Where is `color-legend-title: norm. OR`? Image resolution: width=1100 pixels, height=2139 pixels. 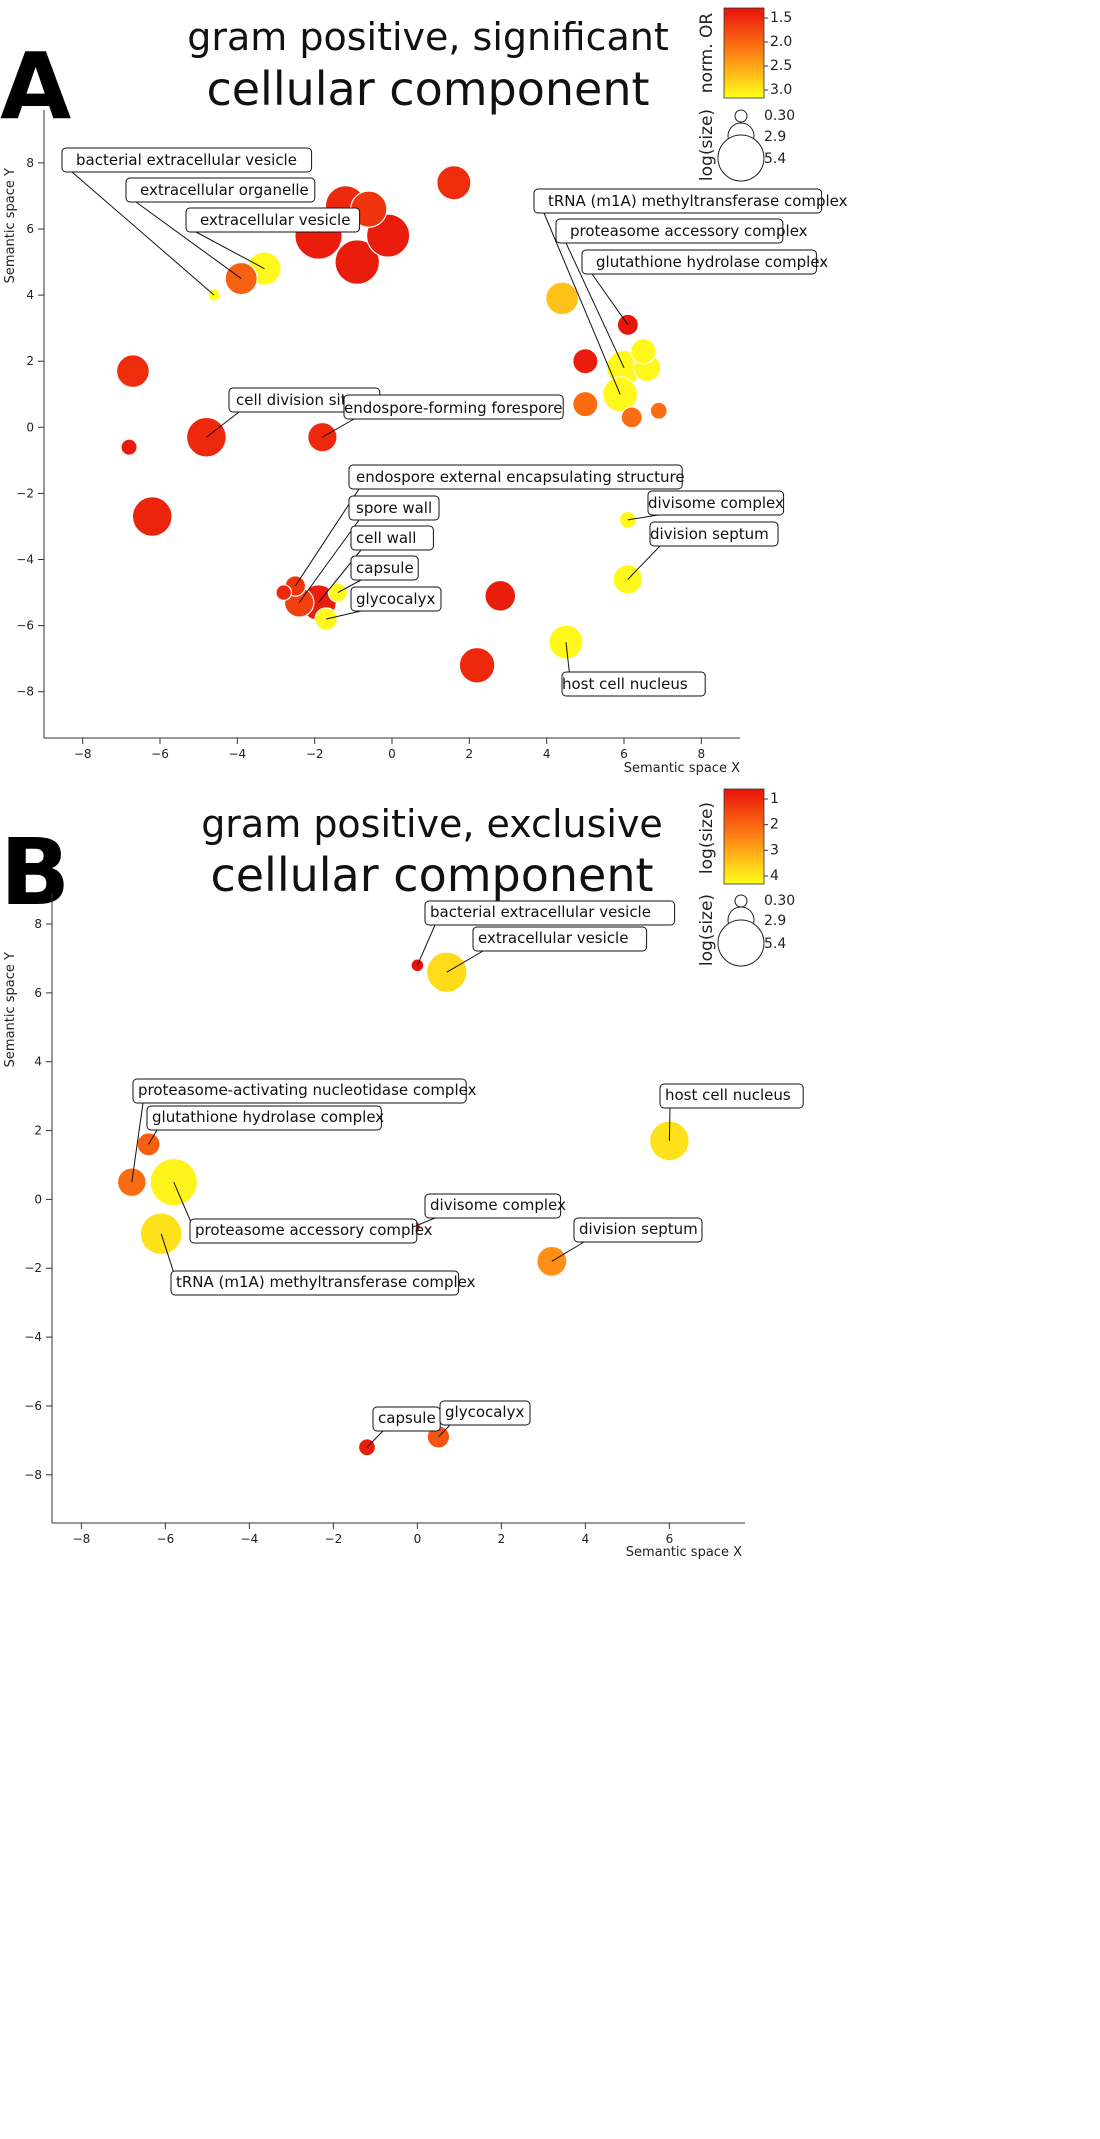 color-legend-title: norm. OR is located at coordinates (707, 53).